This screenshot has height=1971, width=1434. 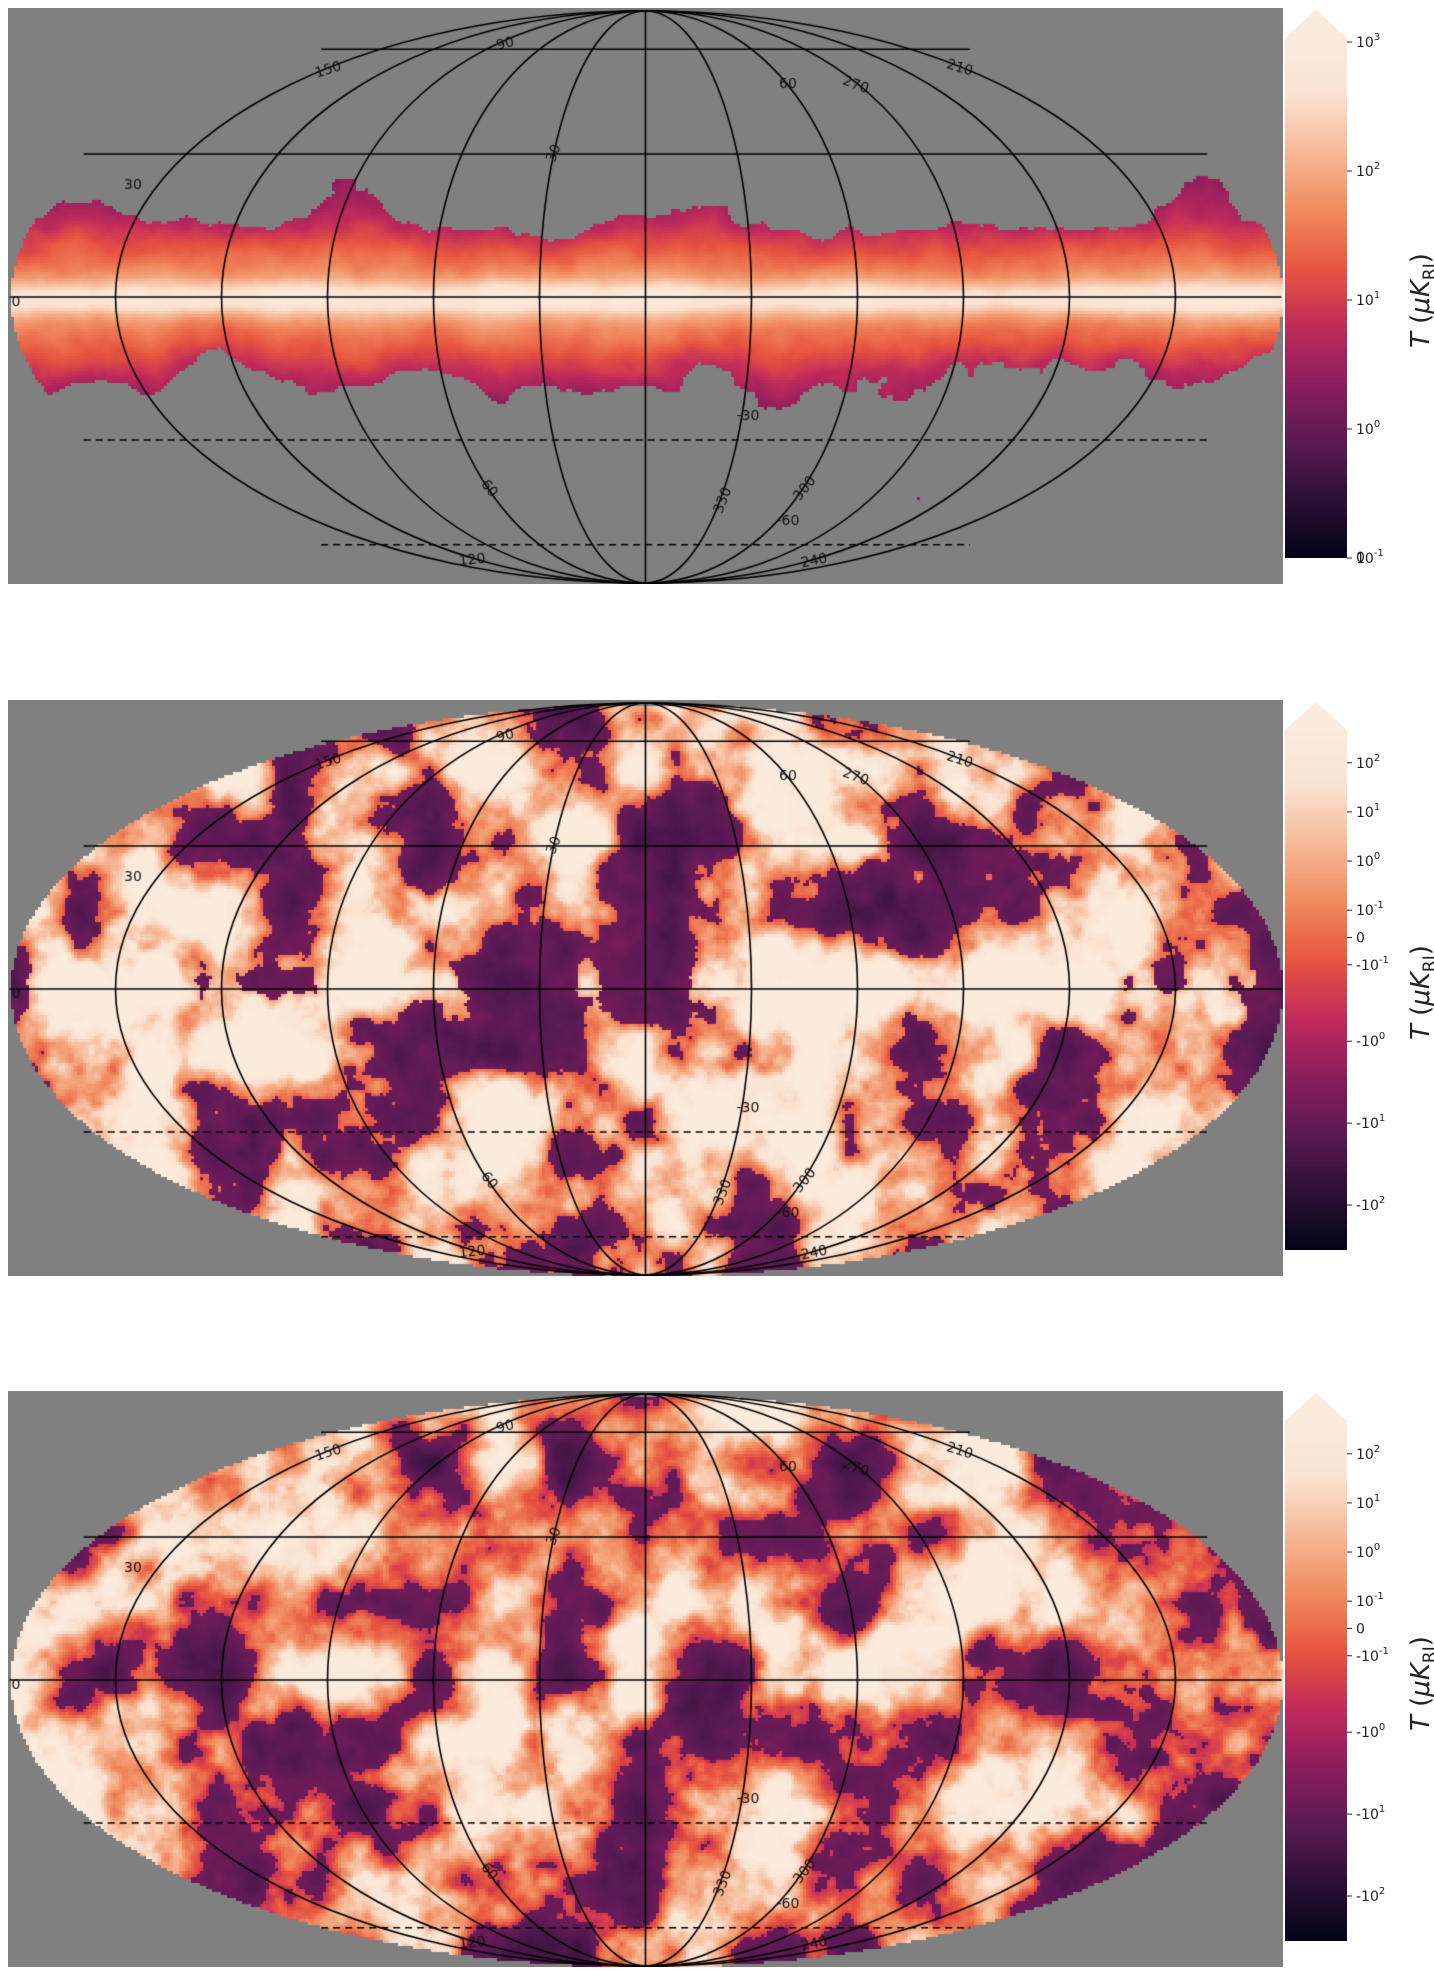 I want to click on colorbar-2: 10² 10¹ 10⁰ 10⁻¹ 0 -10-1 -100 -101 -102 T (μKRJ), so click(x=1358, y=990).